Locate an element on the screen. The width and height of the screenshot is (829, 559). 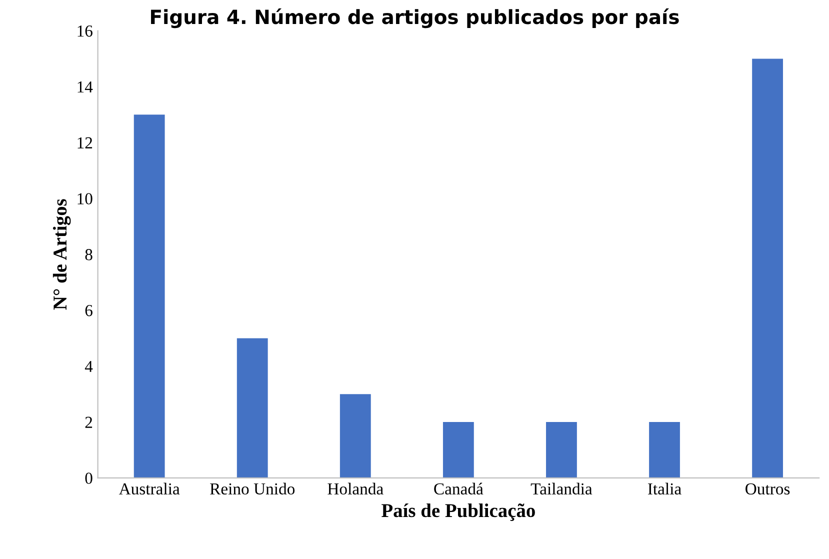
y-tick-label: 2 is located at coordinates (88, 422).